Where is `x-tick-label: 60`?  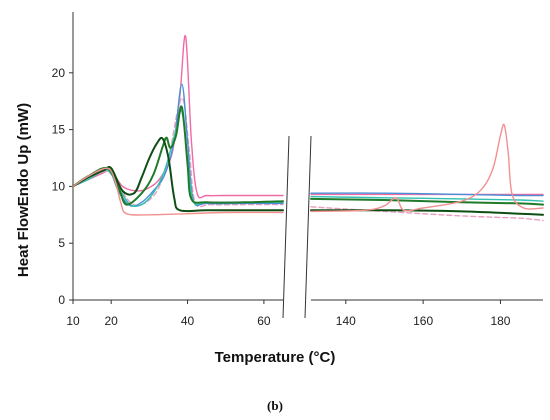 x-tick-label: 60 is located at coordinates (264, 321).